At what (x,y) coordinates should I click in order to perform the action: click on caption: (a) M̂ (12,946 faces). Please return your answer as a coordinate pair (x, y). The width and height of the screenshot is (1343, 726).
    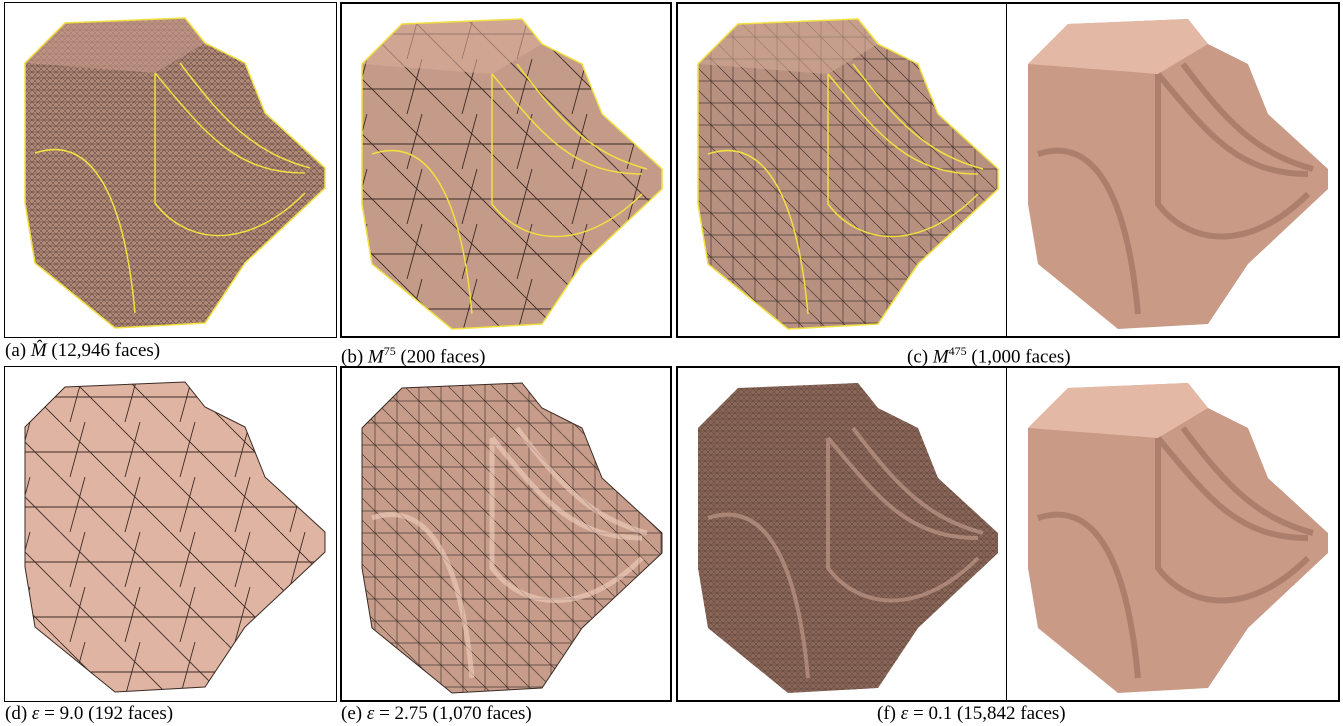
    Looking at the image, I should click on (82, 351).